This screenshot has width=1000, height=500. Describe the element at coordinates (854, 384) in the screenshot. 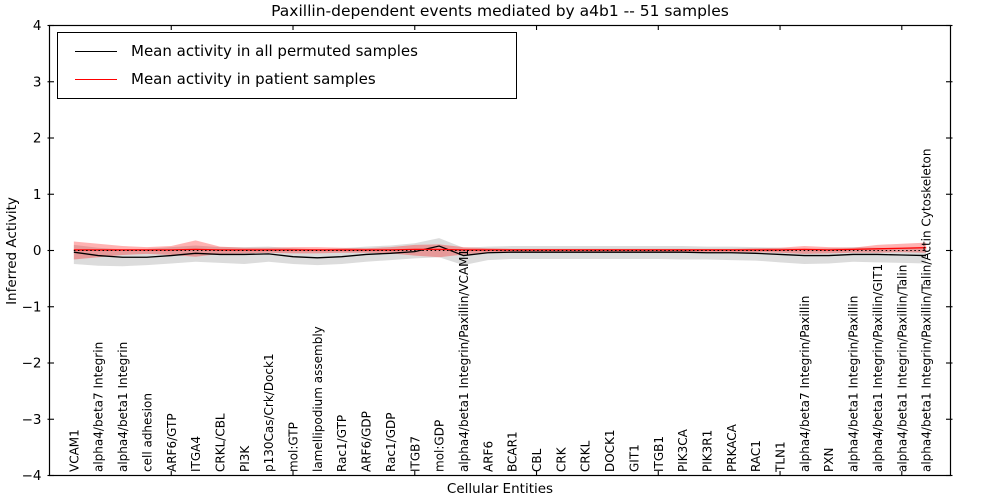

I see `x-category-label: alpha4/beta1 Integrin/Paxillin` at that location.